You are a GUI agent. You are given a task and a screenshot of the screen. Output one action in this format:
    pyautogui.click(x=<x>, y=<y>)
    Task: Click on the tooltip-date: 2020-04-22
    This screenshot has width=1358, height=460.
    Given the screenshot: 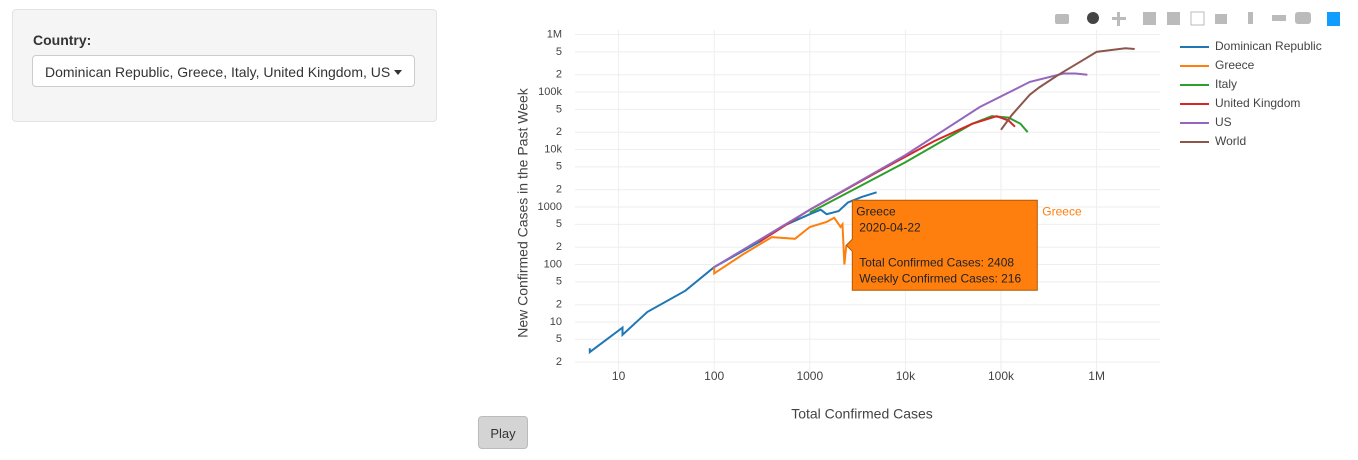 What is the action you would take?
    pyautogui.click(x=890, y=227)
    